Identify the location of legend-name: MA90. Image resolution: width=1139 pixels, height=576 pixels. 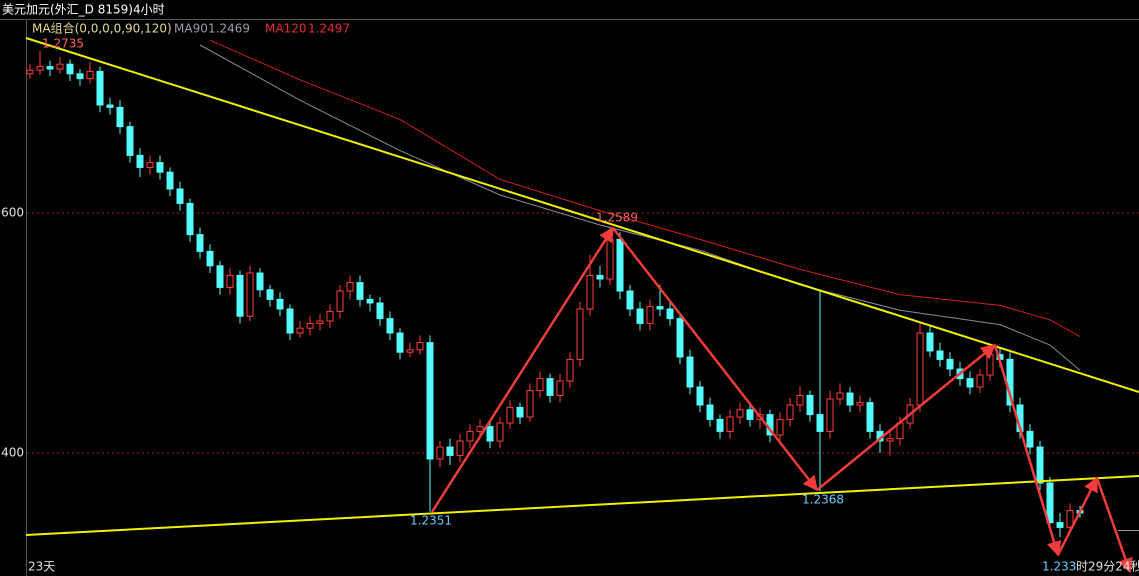
(191, 29).